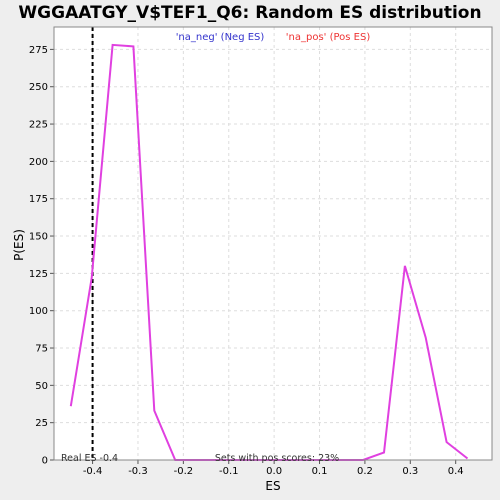 This screenshot has width=500, height=500. Describe the element at coordinates (93, 471) in the screenshot. I see `x-tick-label: -0.4` at that location.